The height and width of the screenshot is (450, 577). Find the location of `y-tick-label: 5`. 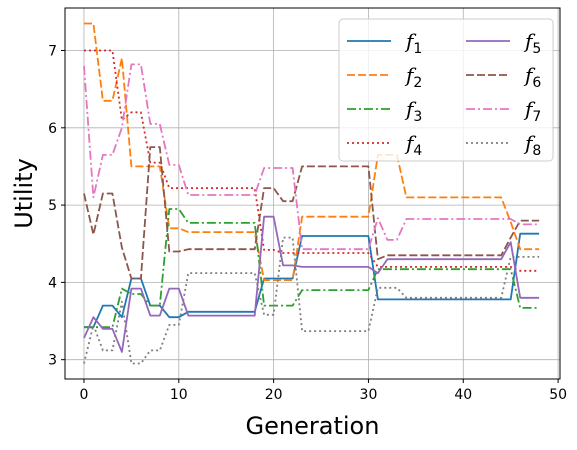

y-tick-label: 5 is located at coordinates (52, 206).